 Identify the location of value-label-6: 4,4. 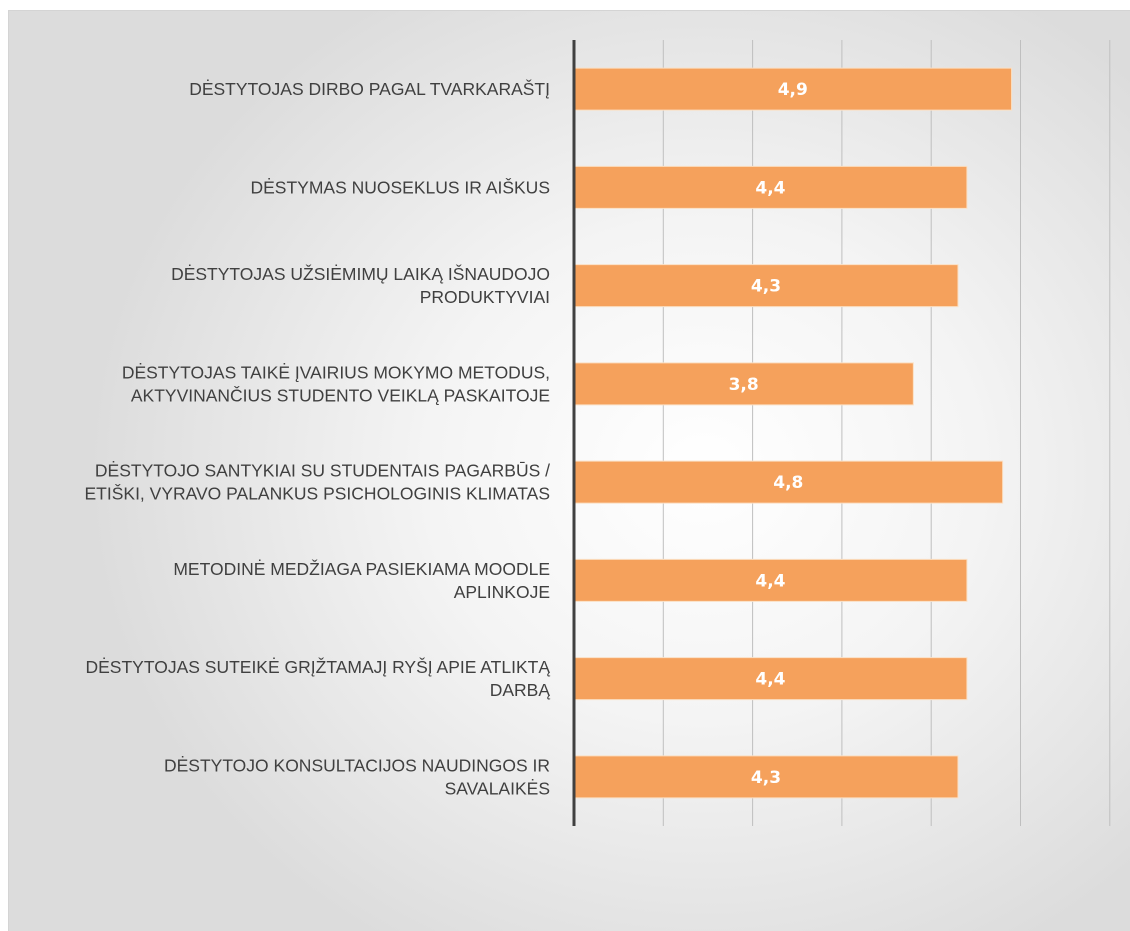
(770, 581).